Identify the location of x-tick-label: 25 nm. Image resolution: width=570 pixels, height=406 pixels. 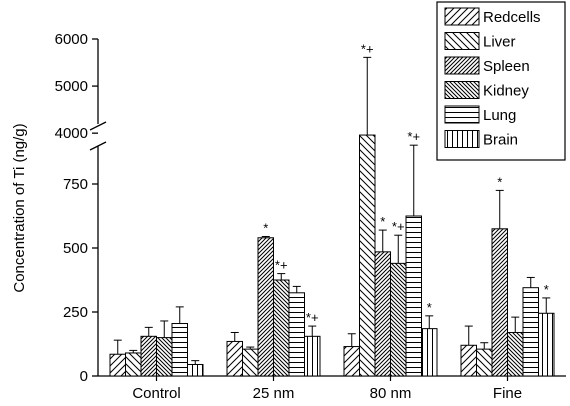
(274, 393).